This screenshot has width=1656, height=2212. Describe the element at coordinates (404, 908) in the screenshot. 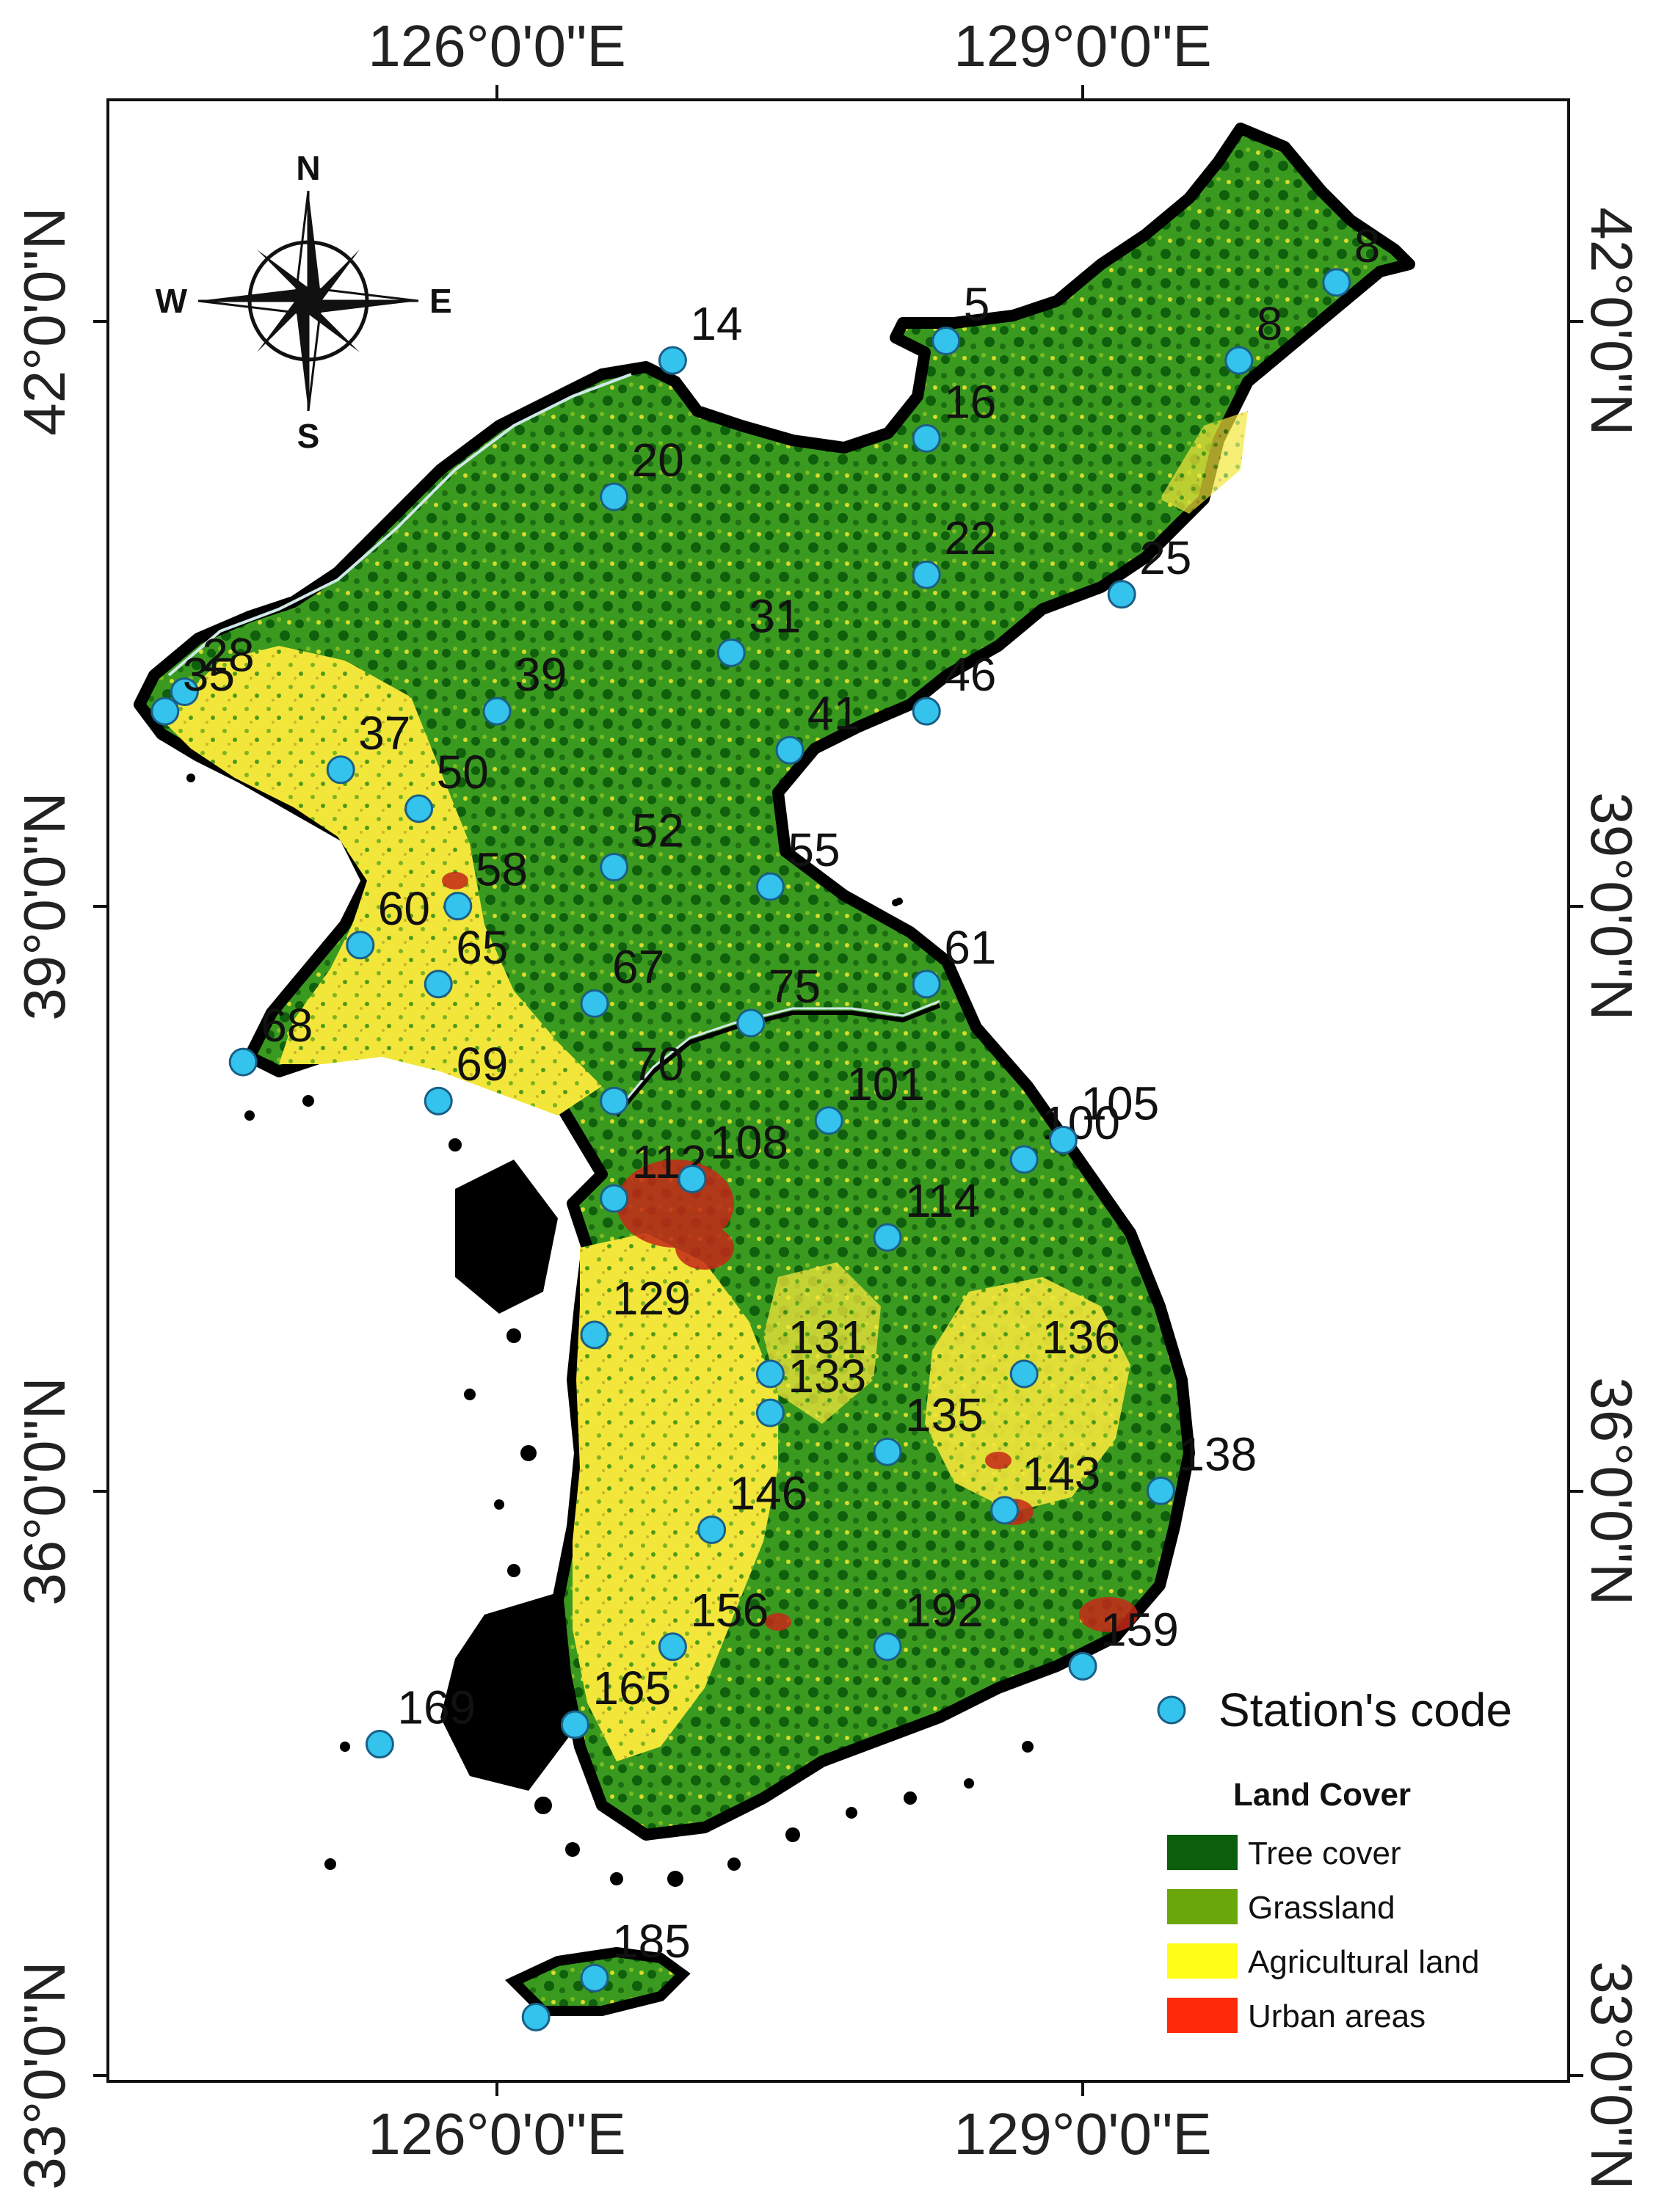

I see `station-code-label: 60` at that location.